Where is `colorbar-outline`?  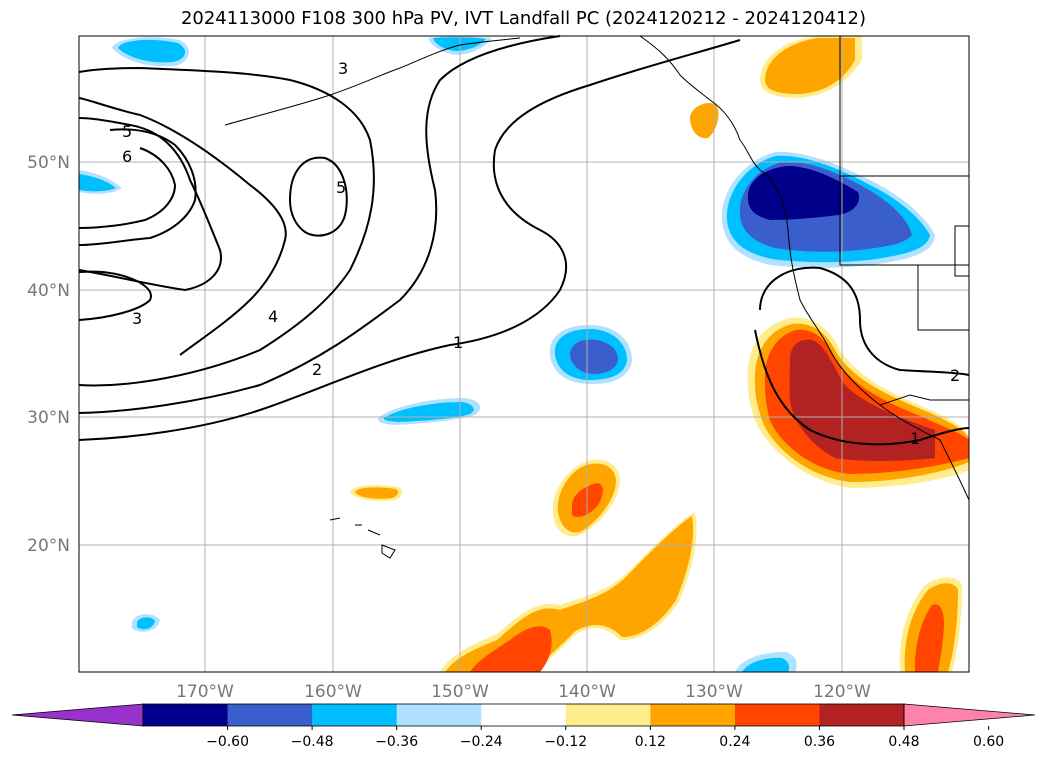 colorbar-outline is located at coordinates (523, 715).